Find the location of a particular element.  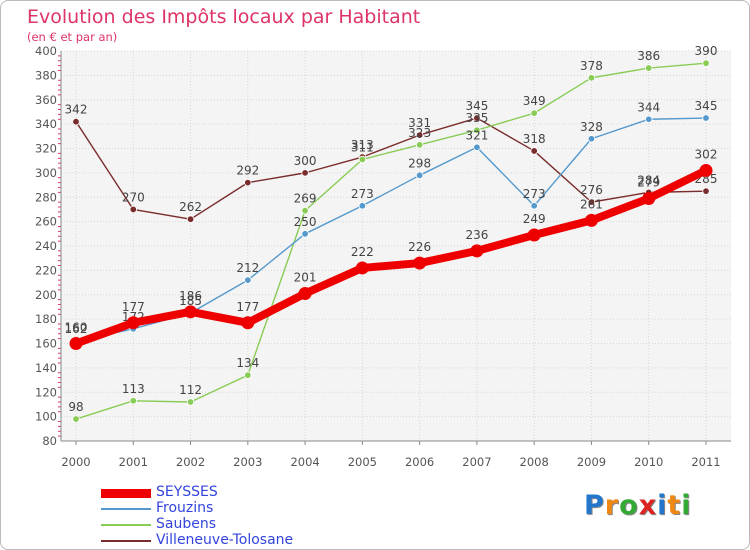

data-label: 386 is located at coordinates (648, 56).